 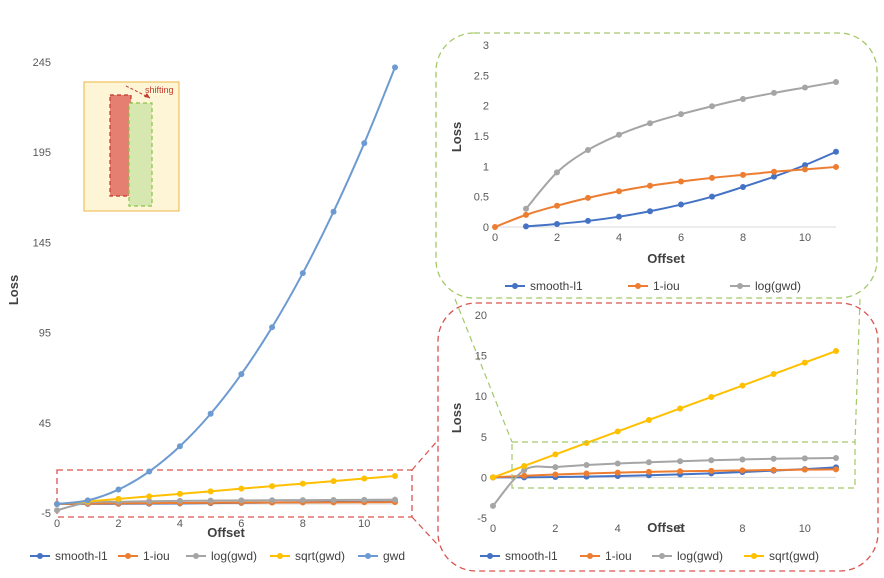 I want to click on legend-label: log(gwd), so click(x=778, y=286).